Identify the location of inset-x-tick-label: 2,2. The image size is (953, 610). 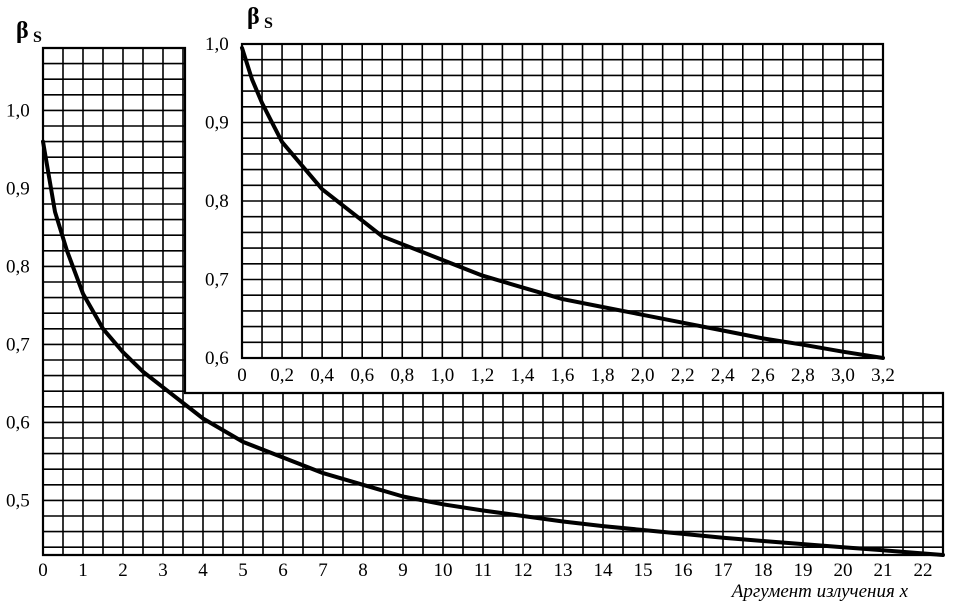
(683, 375).